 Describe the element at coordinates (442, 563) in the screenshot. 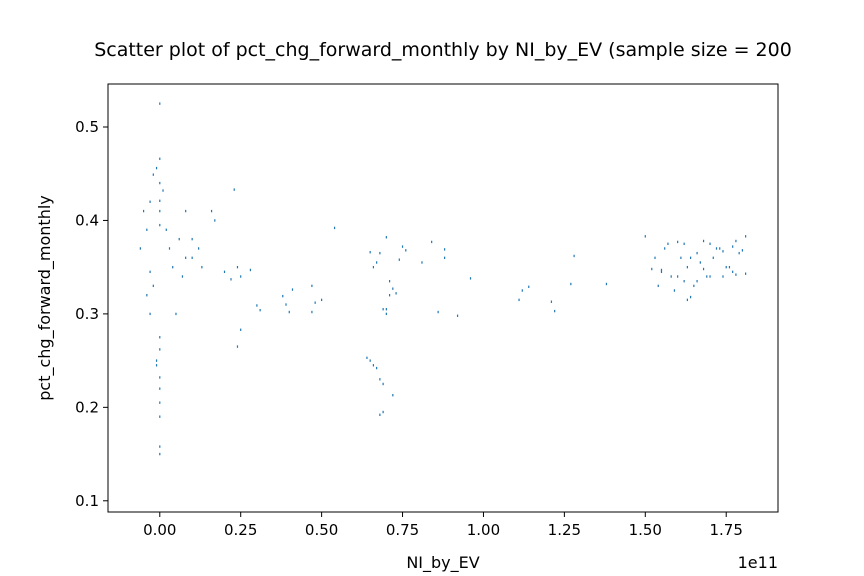

I see `x-axis-label: NI_by_EV` at that location.